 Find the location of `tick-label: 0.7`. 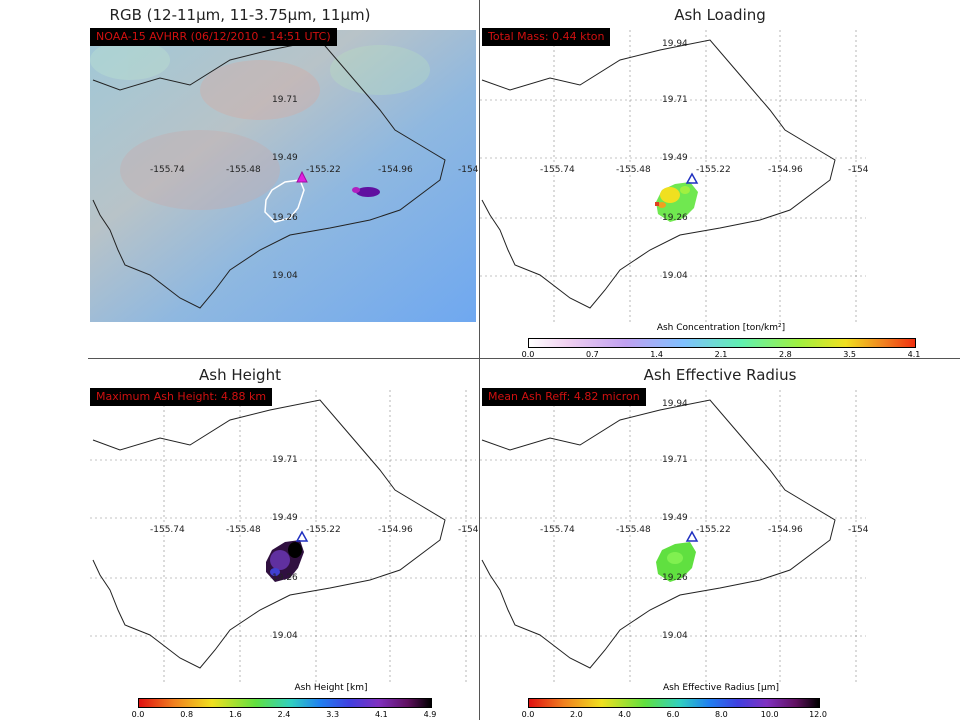

tick-label: 0.7 is located at coordinates (592, 354).